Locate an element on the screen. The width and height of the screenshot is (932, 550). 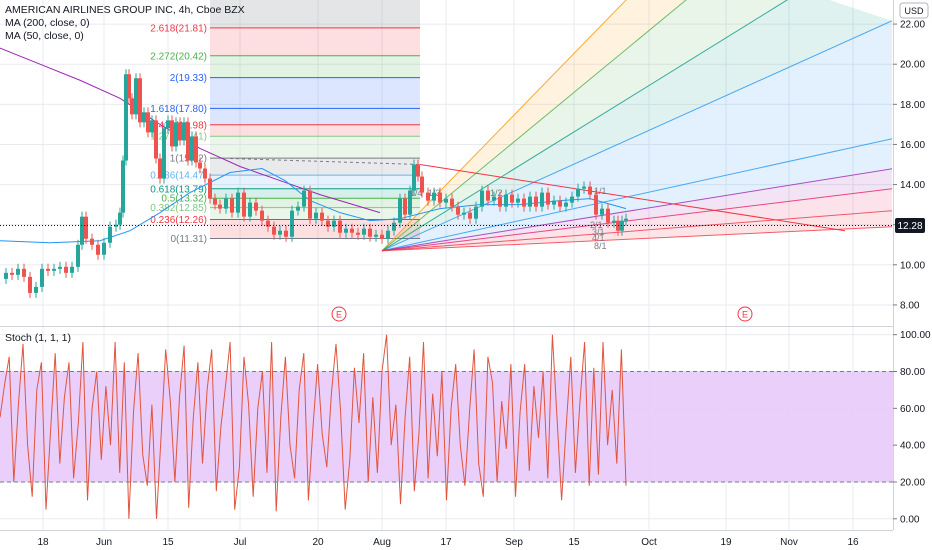
price-tick-label: 20.00 is located at coordinates (912, 65).